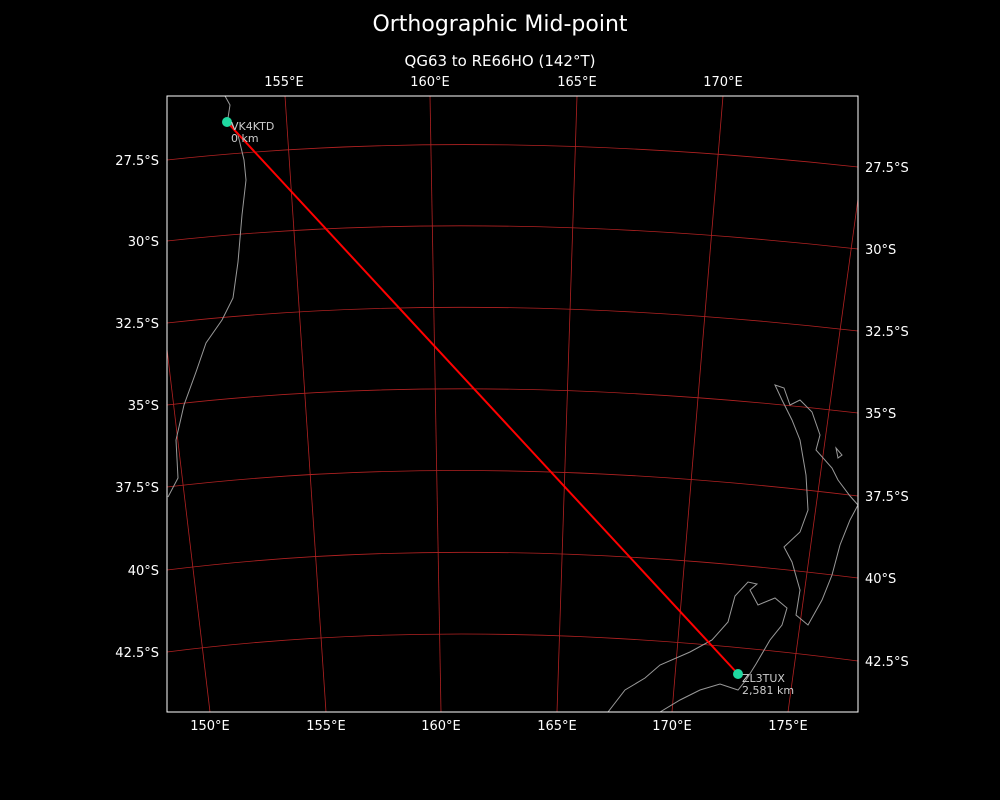  I want to click on left-lat-label: 27.5°S, so click(137, 161).